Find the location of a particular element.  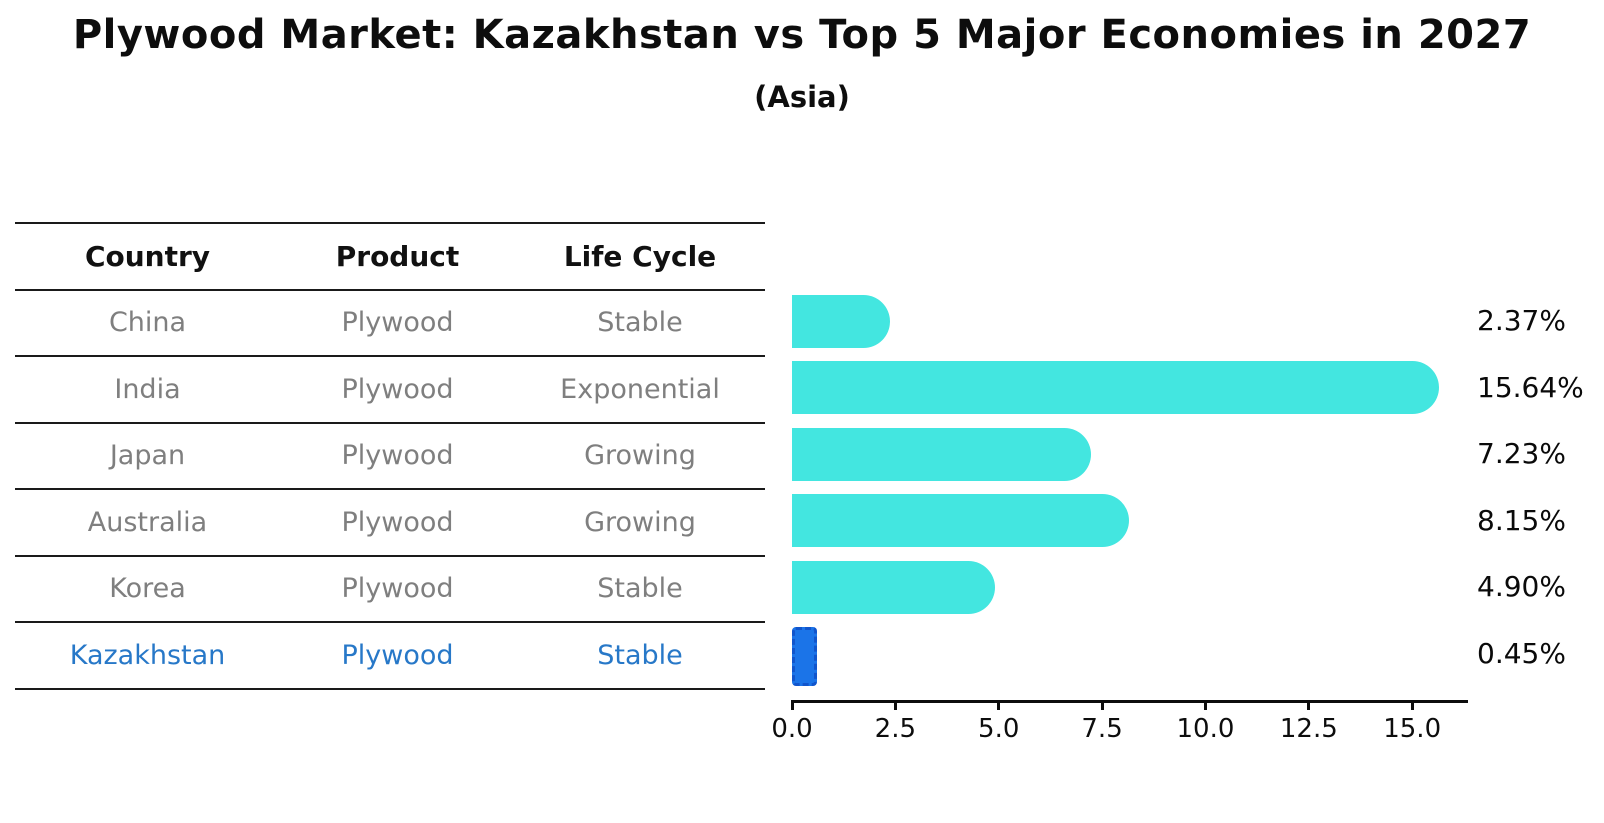

x-axis-tick-label: 15.0 is located at coordinates (1412, 729).